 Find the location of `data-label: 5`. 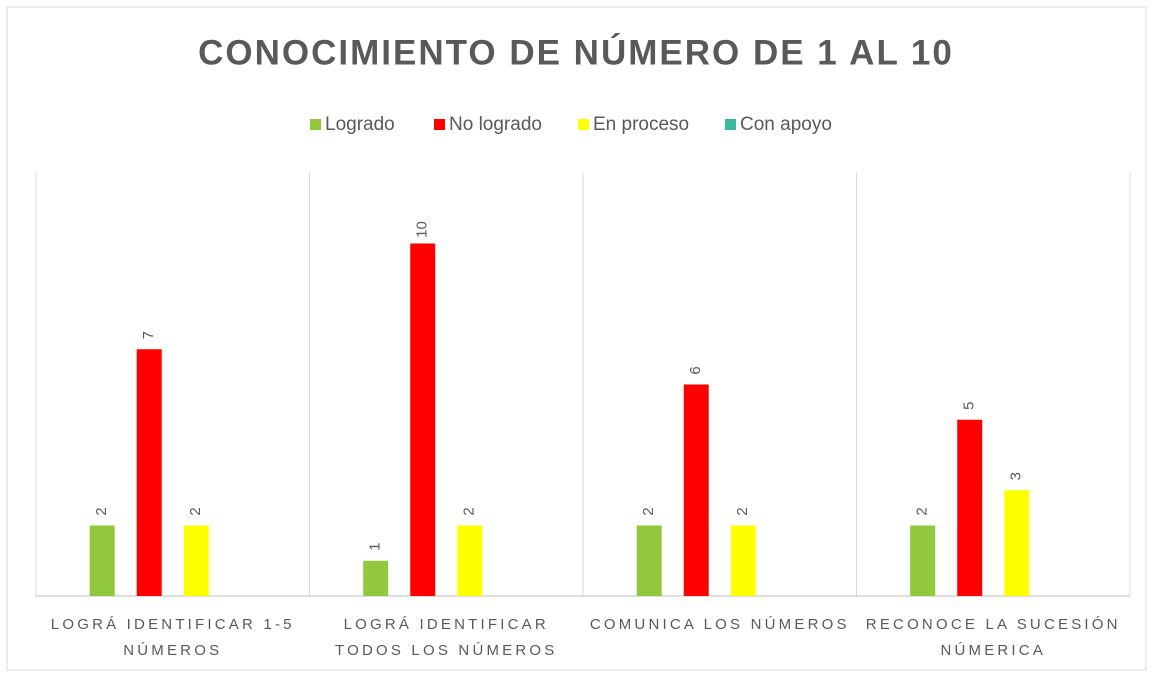

data-label: 5 is located at coordinates (969, 406).